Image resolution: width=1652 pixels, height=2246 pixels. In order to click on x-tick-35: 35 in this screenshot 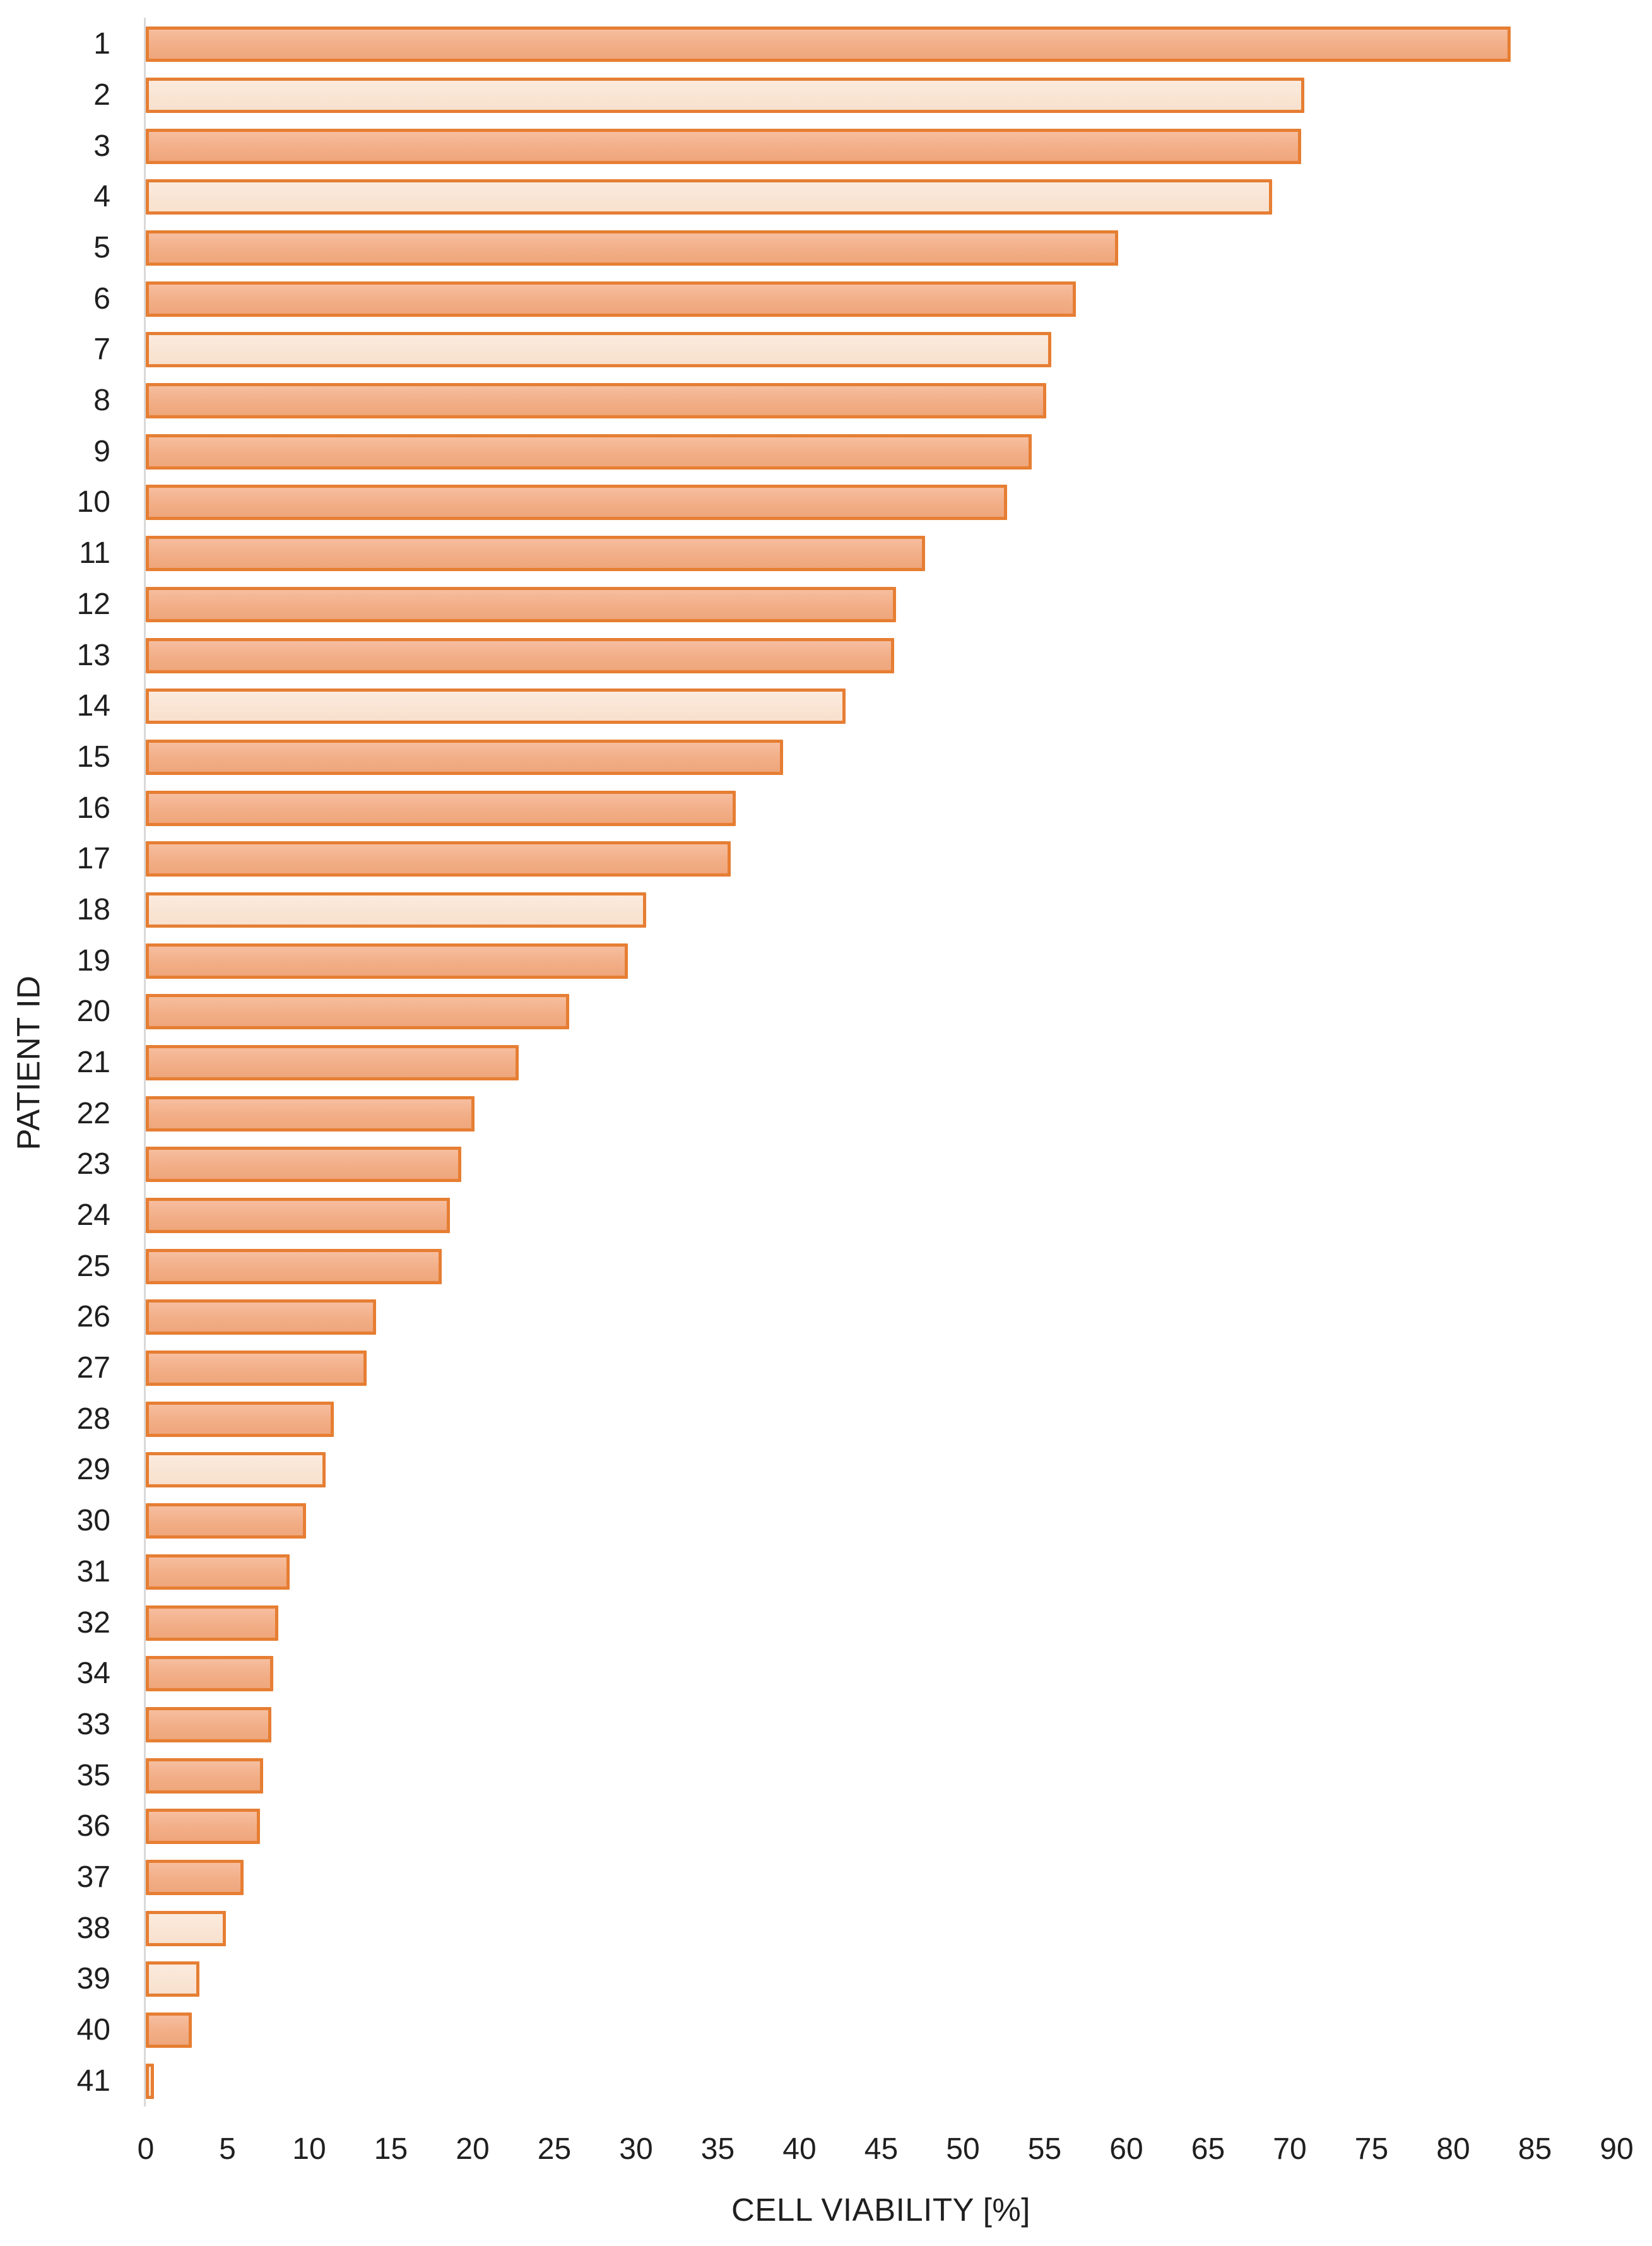, I will do `click(717, 2149)`.